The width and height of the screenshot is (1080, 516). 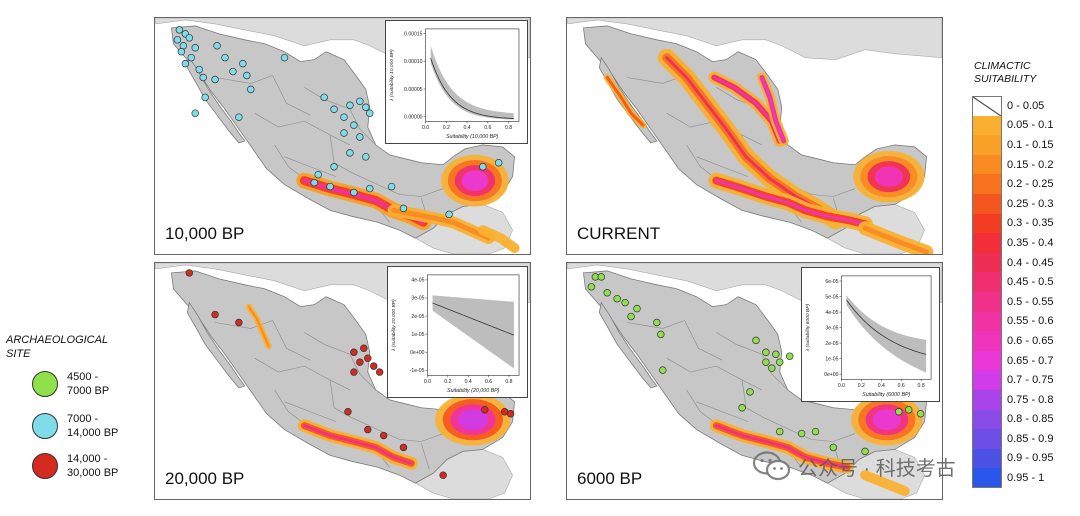 What do you see at coordinates (1030, 164) in the screenshot?
I see `legend-label: 0.15 - 0.2` at bounding box center [1030, 164].